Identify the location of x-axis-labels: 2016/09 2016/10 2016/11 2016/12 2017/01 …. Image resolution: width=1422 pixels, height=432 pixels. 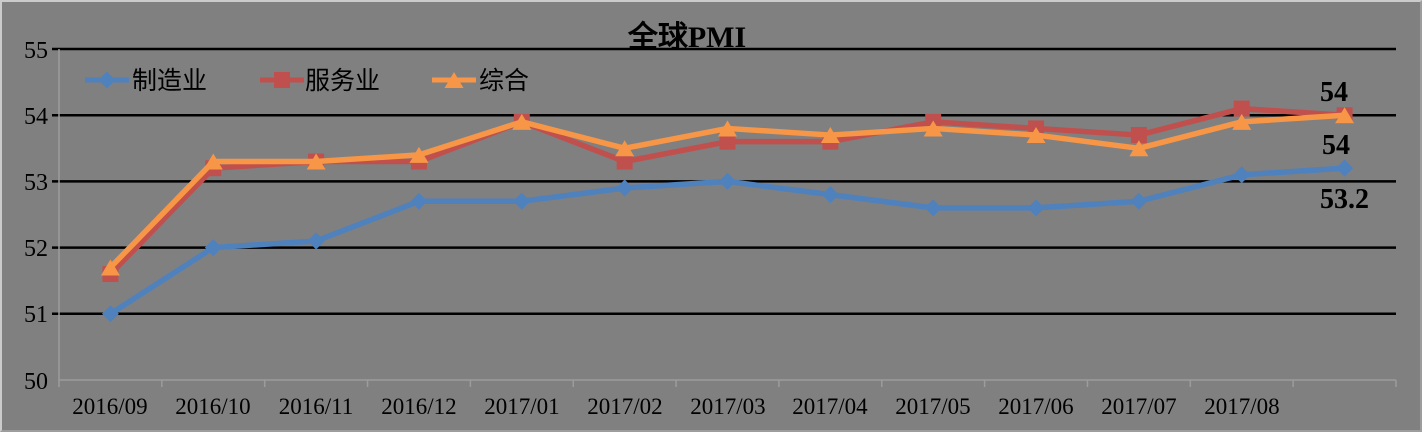
(675, 406).